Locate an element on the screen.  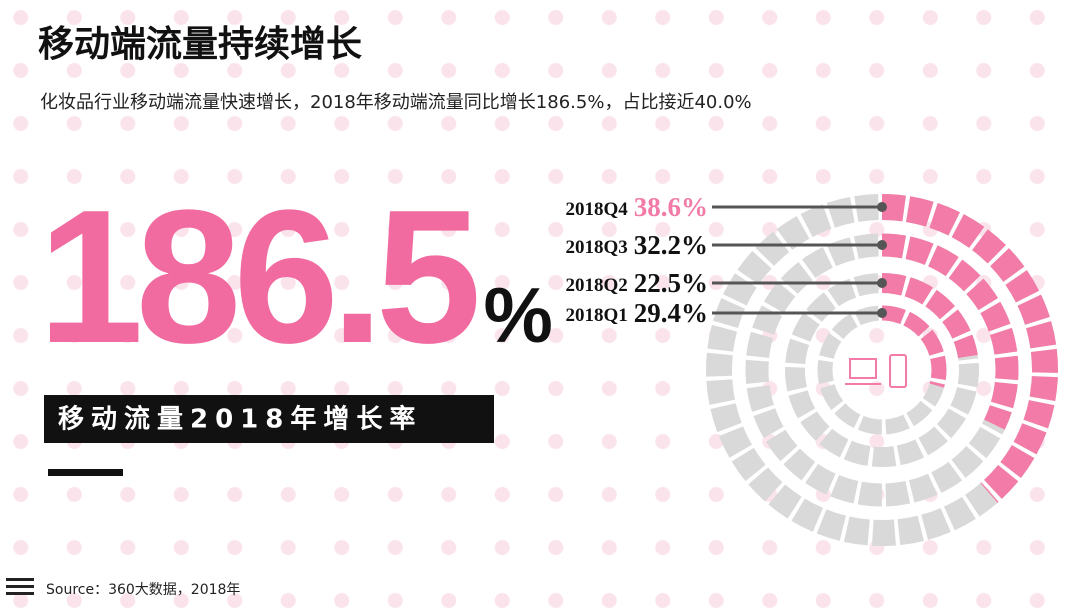
category-label: 2018Q2 is located at coordinates (596, 285).